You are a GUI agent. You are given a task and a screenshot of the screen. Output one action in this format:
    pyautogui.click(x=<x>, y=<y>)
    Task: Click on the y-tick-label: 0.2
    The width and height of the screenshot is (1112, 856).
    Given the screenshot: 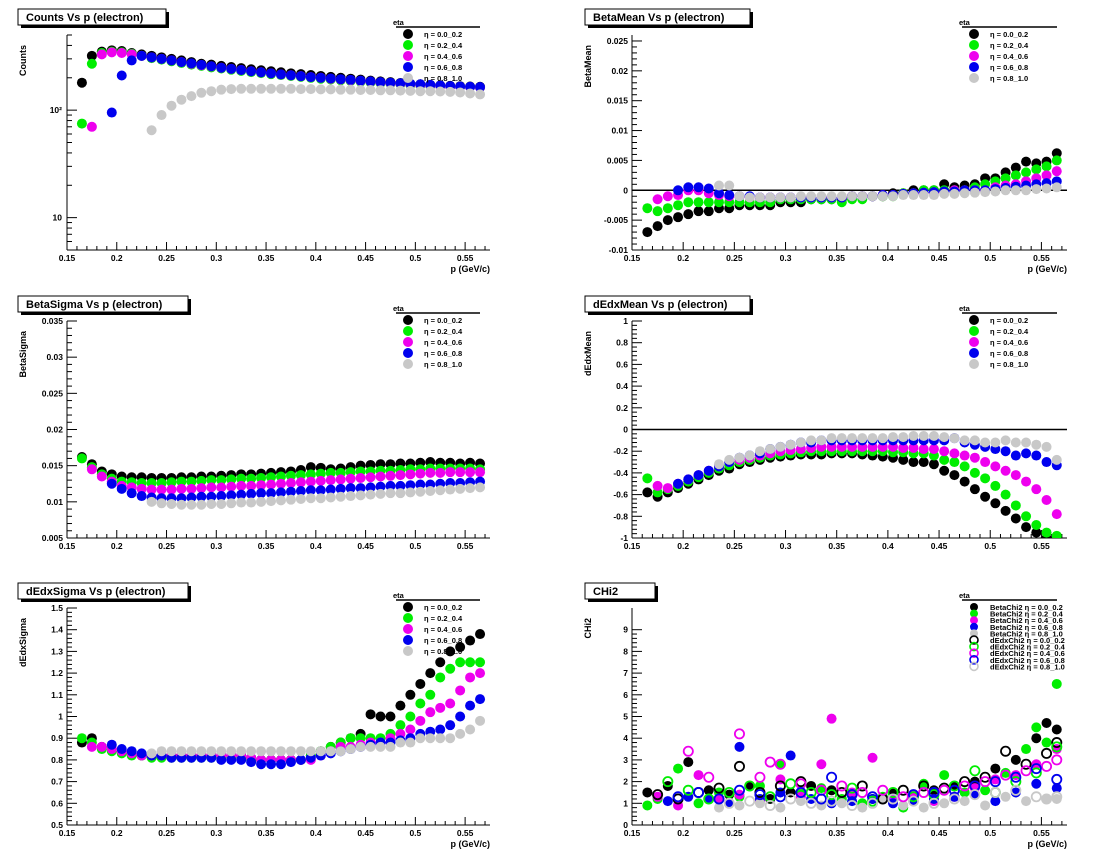 What is the action you would take?
    pyautogui.click(x=622, y=408)
    